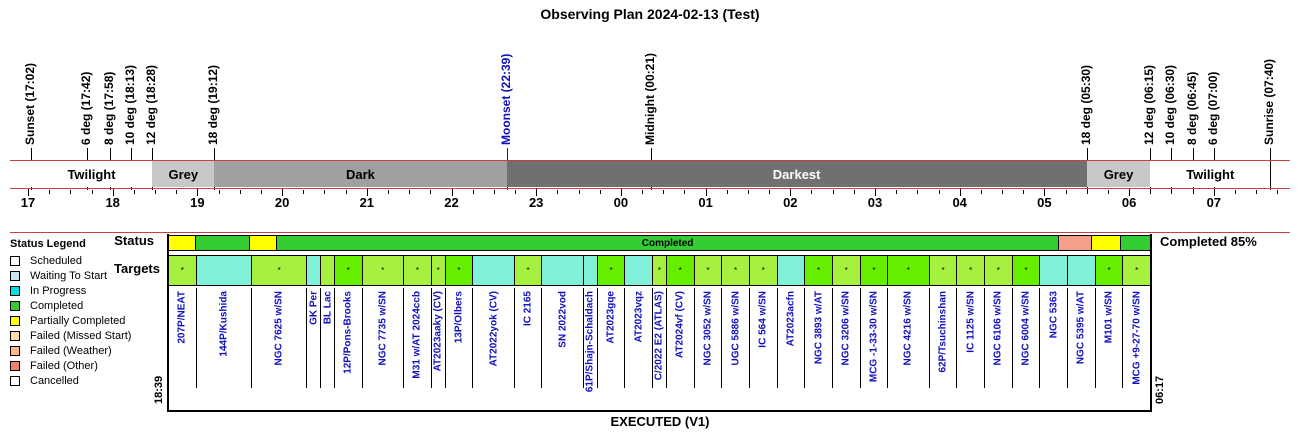 This screenshot has width=1300, height=443. What do you see at coordinates (1054, 338) in the screenshot?
I see `target-name-column: NGC 5363` at bounding box center [1054, 338].